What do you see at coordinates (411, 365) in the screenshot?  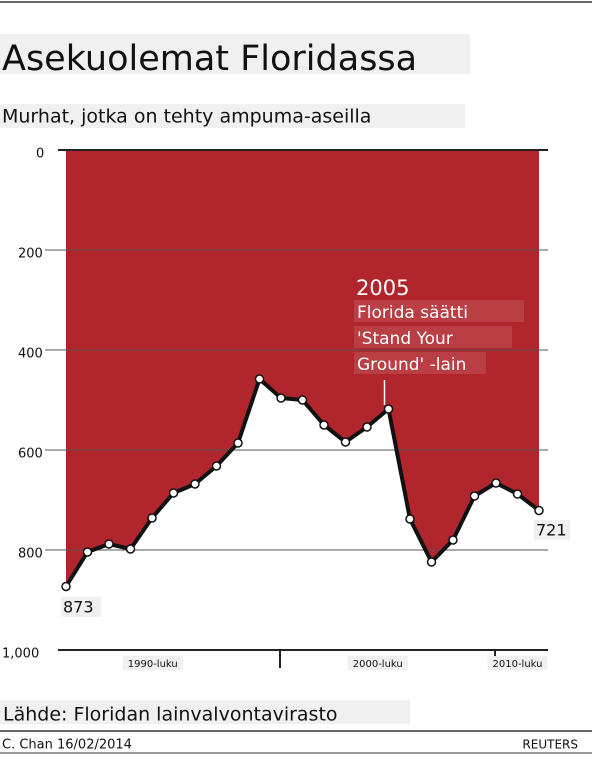 I see `annotation-line: Ground' -lain` at bounding box center [411, 365].